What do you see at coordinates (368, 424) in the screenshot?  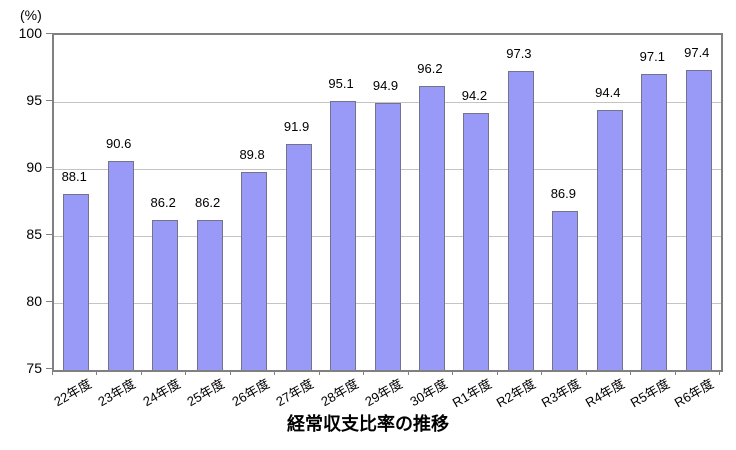 I see `chart-title: 経常収支比率の推移` at bounding box center [368, 424].